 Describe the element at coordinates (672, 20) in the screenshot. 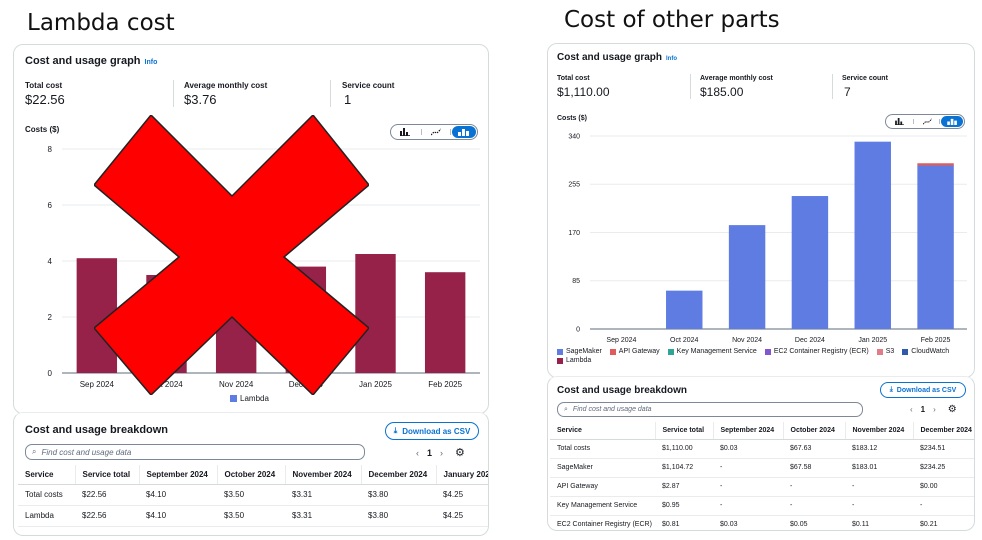

I see `right-caption: Cost of other parts` at that location.